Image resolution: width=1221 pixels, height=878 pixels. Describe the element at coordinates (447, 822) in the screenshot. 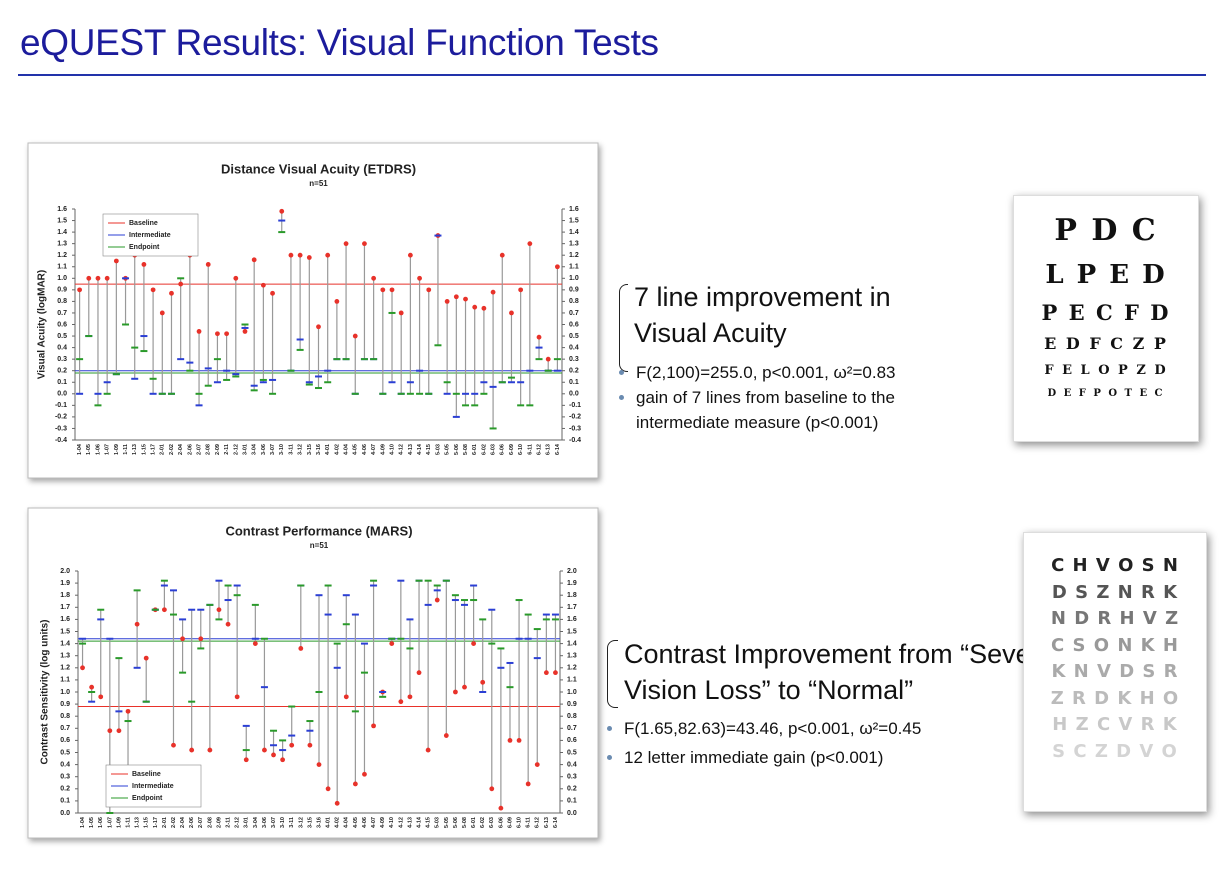

I see `x-tick-label: 5-05` at that location.